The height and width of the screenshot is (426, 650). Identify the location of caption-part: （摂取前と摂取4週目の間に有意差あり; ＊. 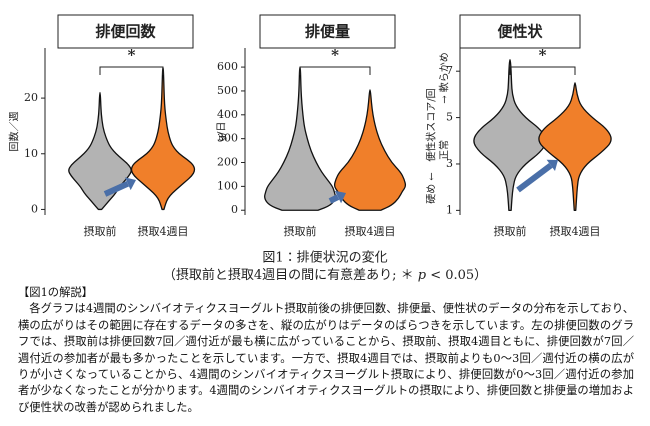
(290, 275).